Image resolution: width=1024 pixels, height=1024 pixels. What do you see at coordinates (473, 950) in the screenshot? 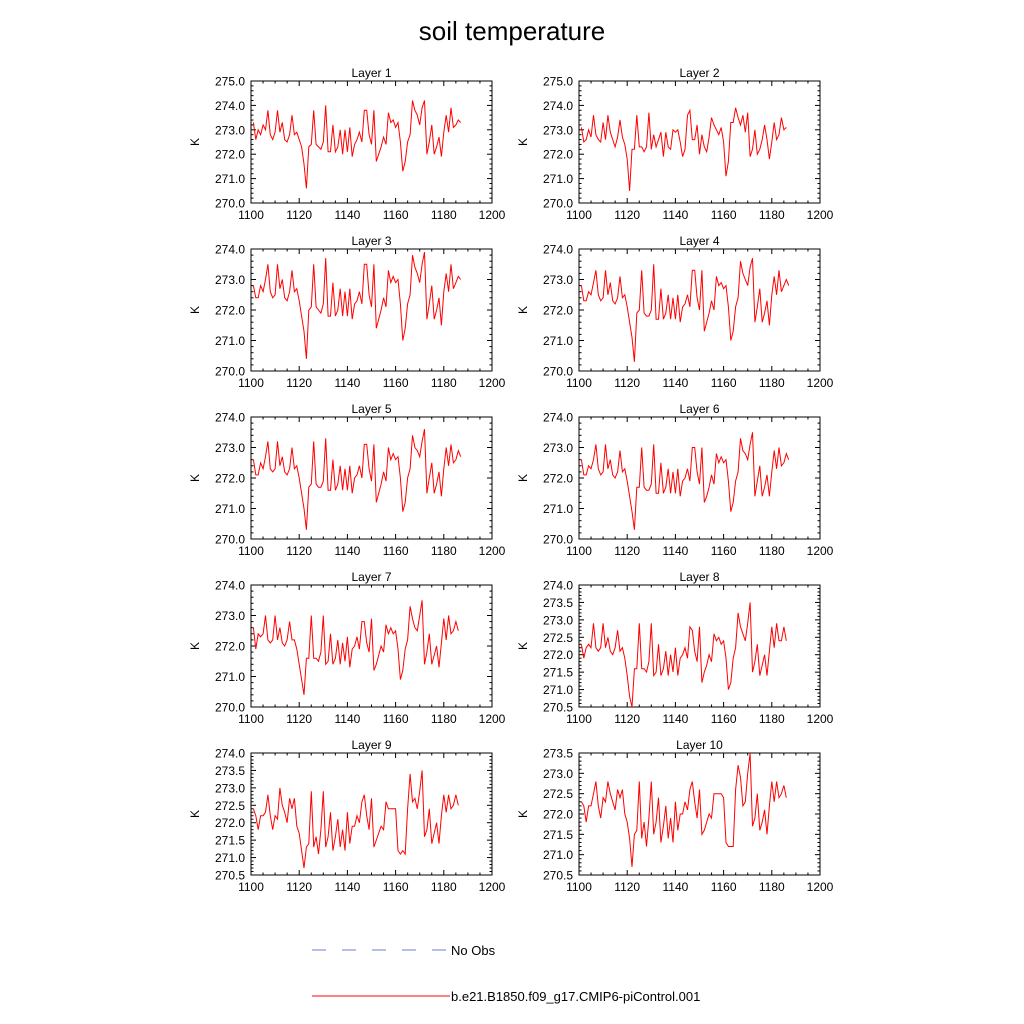
I see `legend-obs-label: No Obs` at bounding box center [473, 950].